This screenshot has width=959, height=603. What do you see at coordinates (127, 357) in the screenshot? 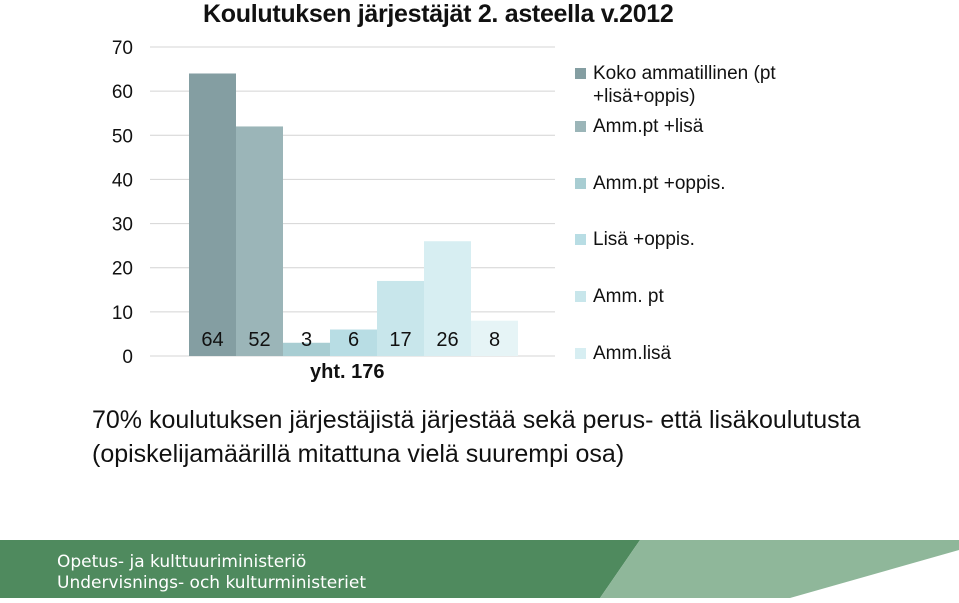
I see `y-tick-label: 0` at bounding box center [127, 357].